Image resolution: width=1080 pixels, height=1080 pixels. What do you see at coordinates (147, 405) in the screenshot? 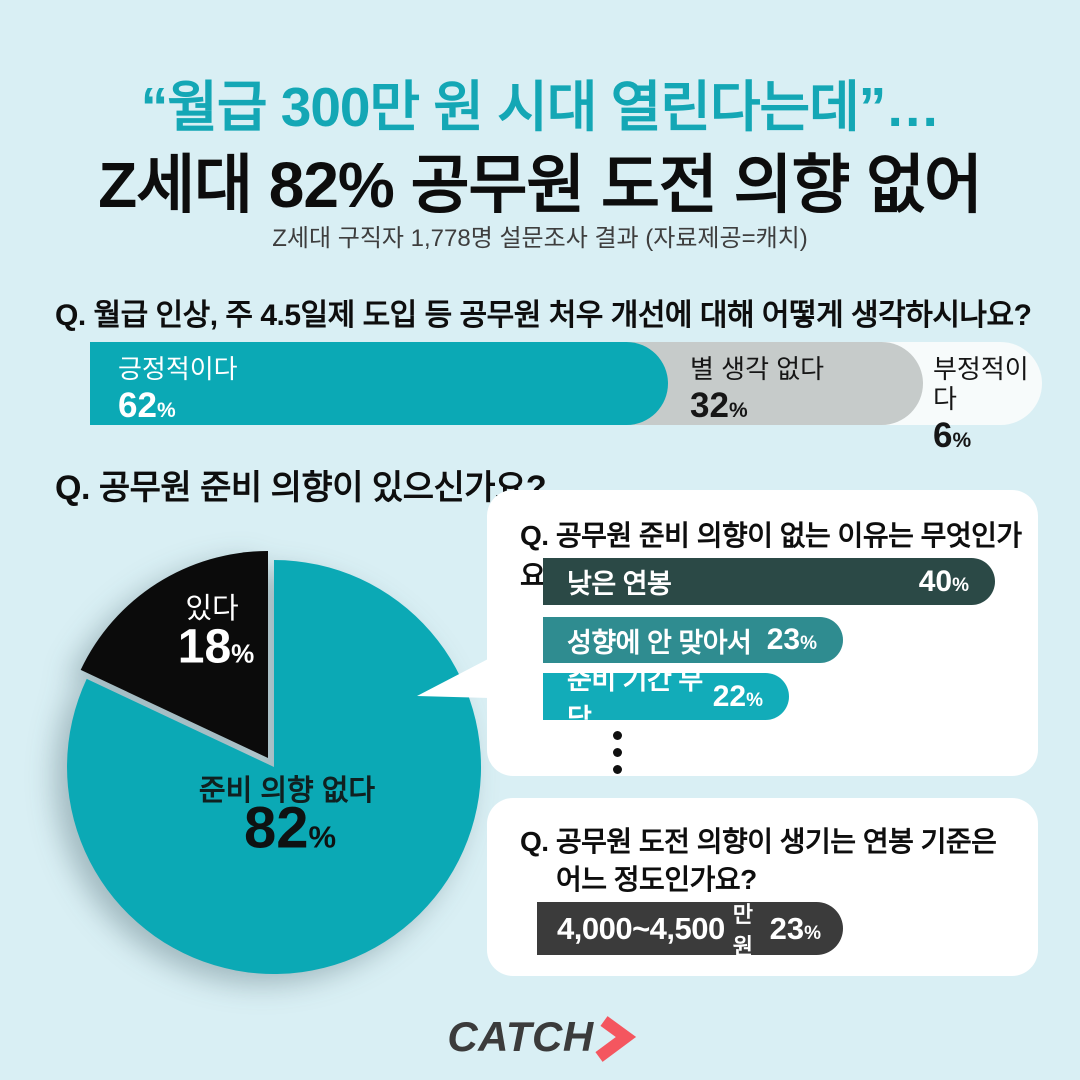
I see `q1-positive-value: 62%` at bounding box center [147, 405].